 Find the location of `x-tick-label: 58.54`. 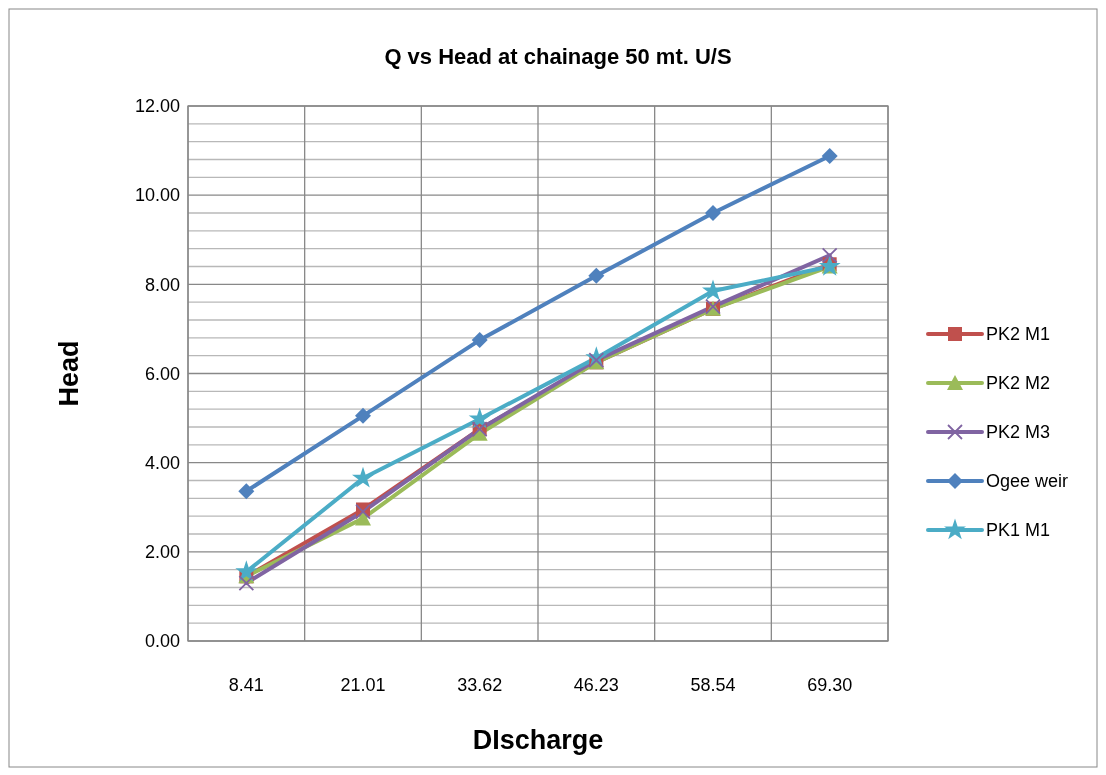

x-tick-label: 58.54 is located at coordinates (713, 685).